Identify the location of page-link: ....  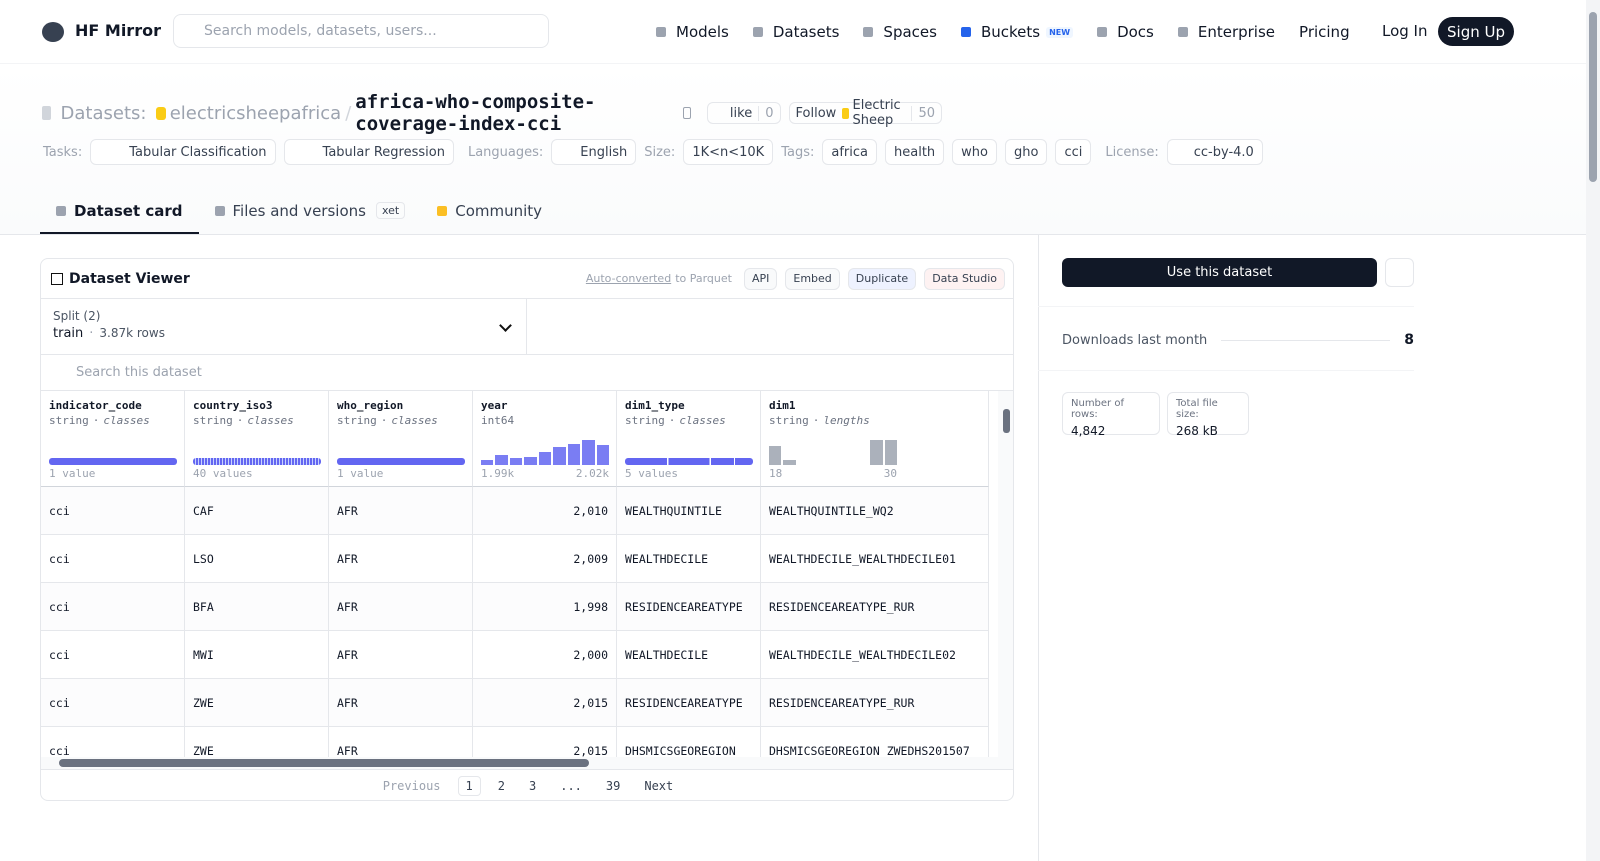
(571, 785).